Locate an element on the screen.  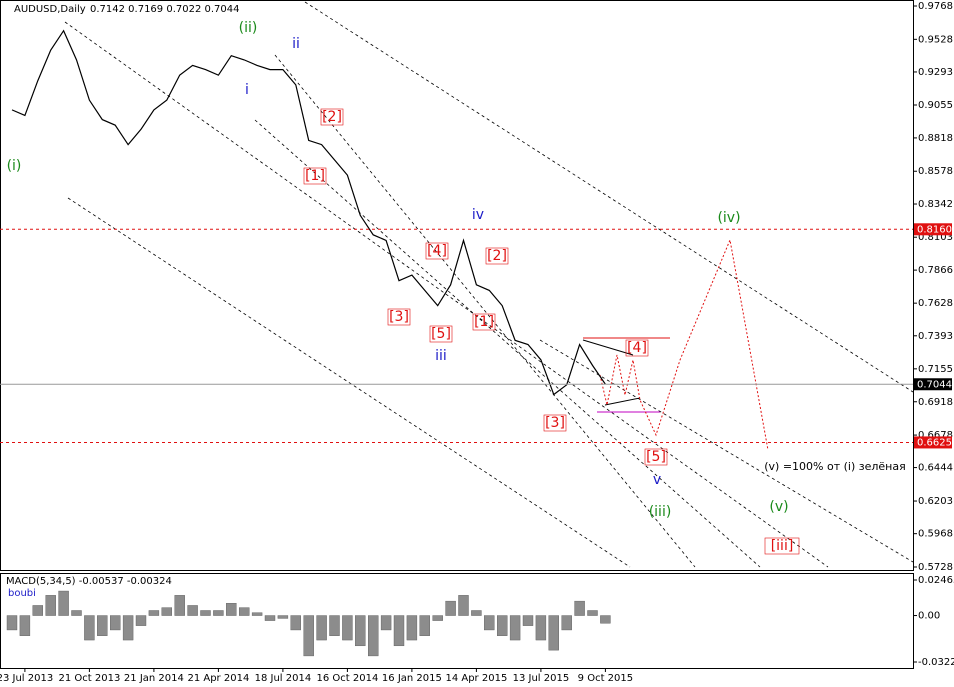
level-label: 0.7044 is located at coordinates (934, 384).